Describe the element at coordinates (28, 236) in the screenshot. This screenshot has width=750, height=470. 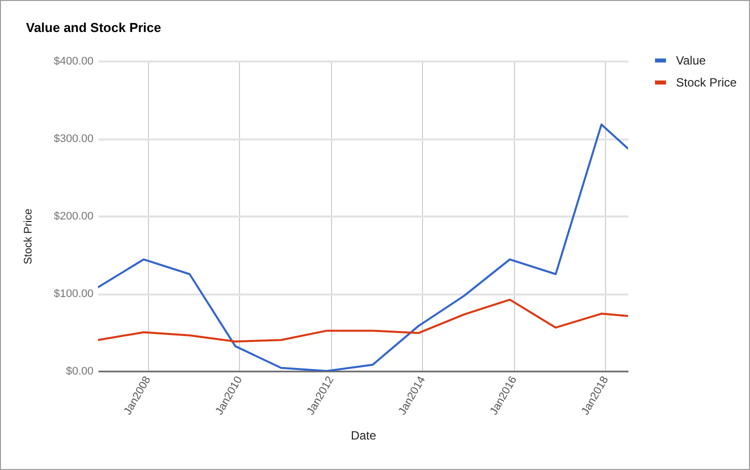
I see `y-axis-title: Stock Price` at that location.